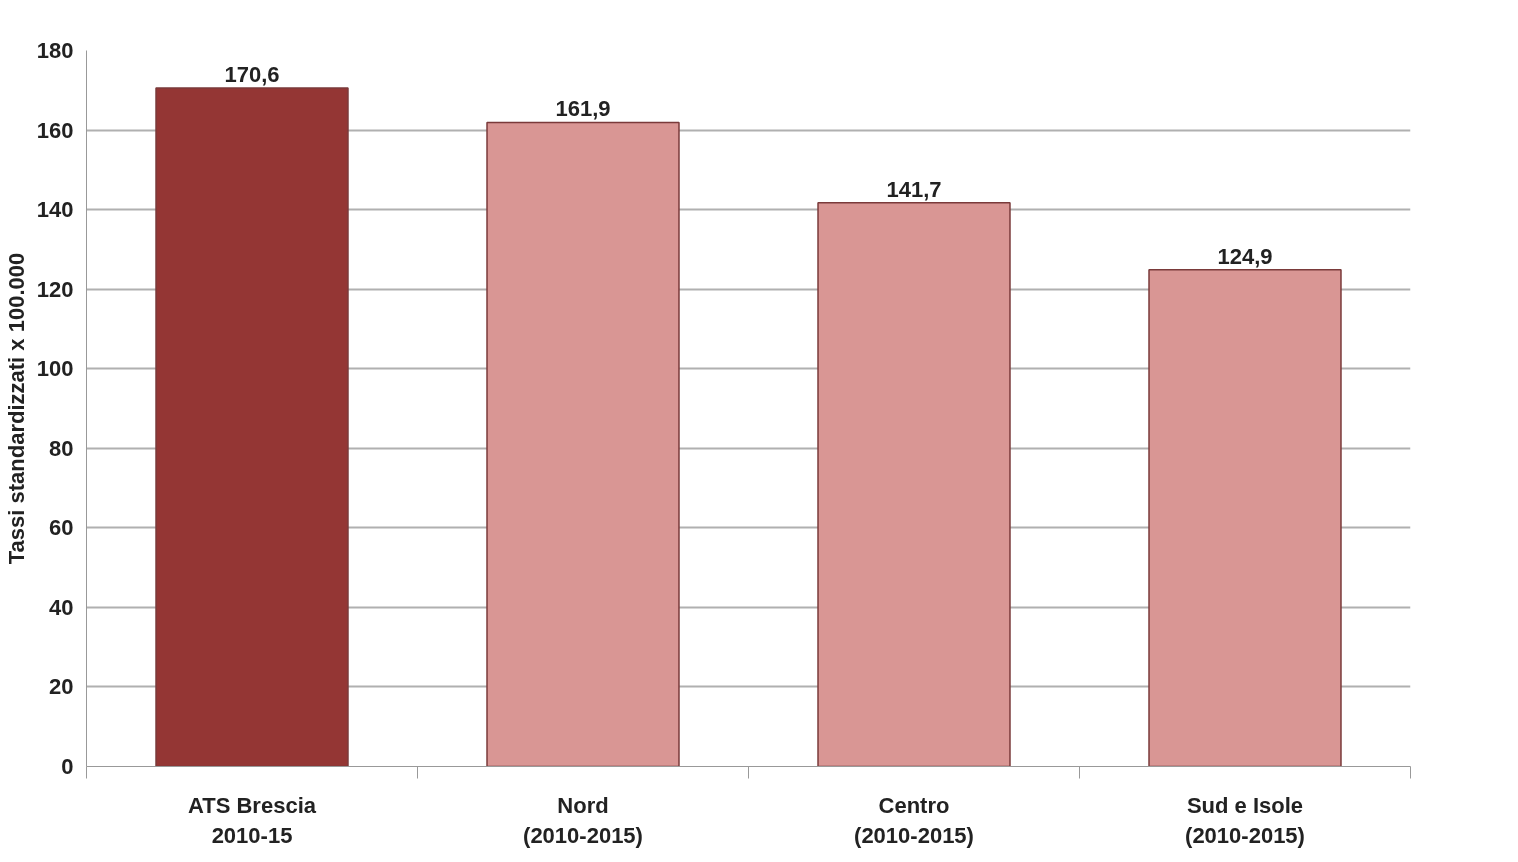  What do you see at coordinates (1245, 820) in the screenshot?
I see `x-tick-label: Sud e Isole (2010-2015)` at bounding box center [1245, 820].